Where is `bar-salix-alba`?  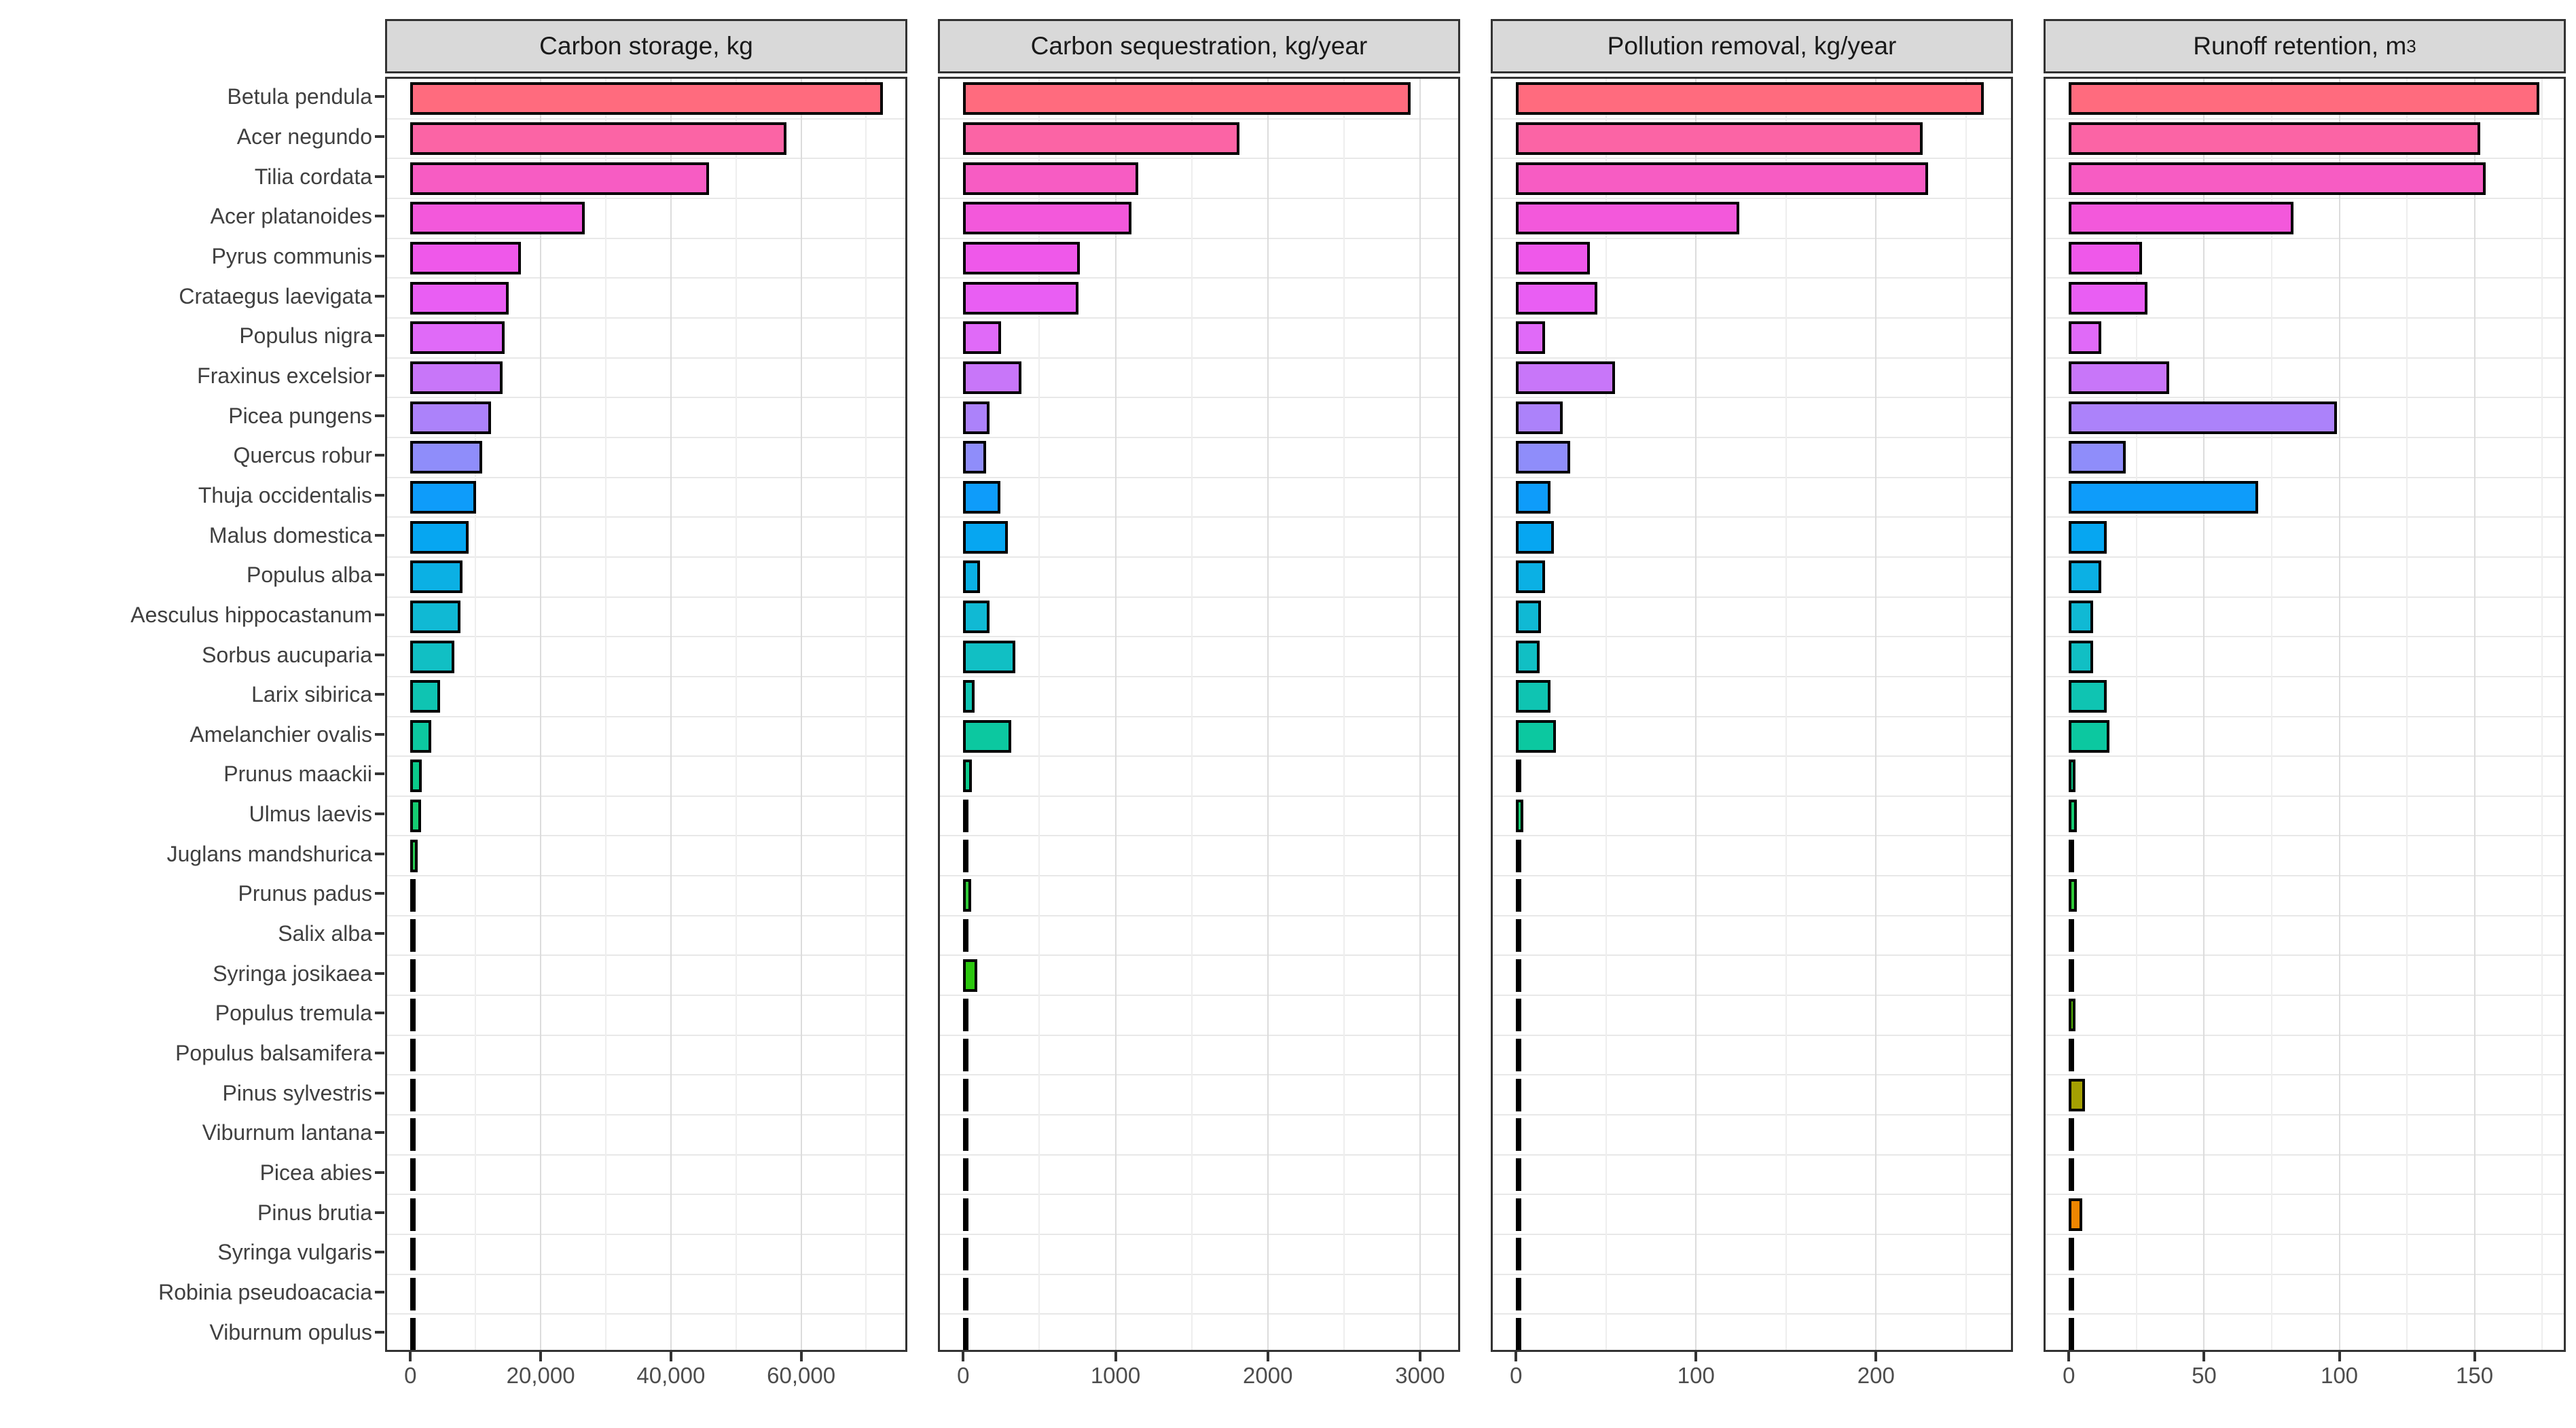
bar-salix-alba is located at coordinates (413, 936).